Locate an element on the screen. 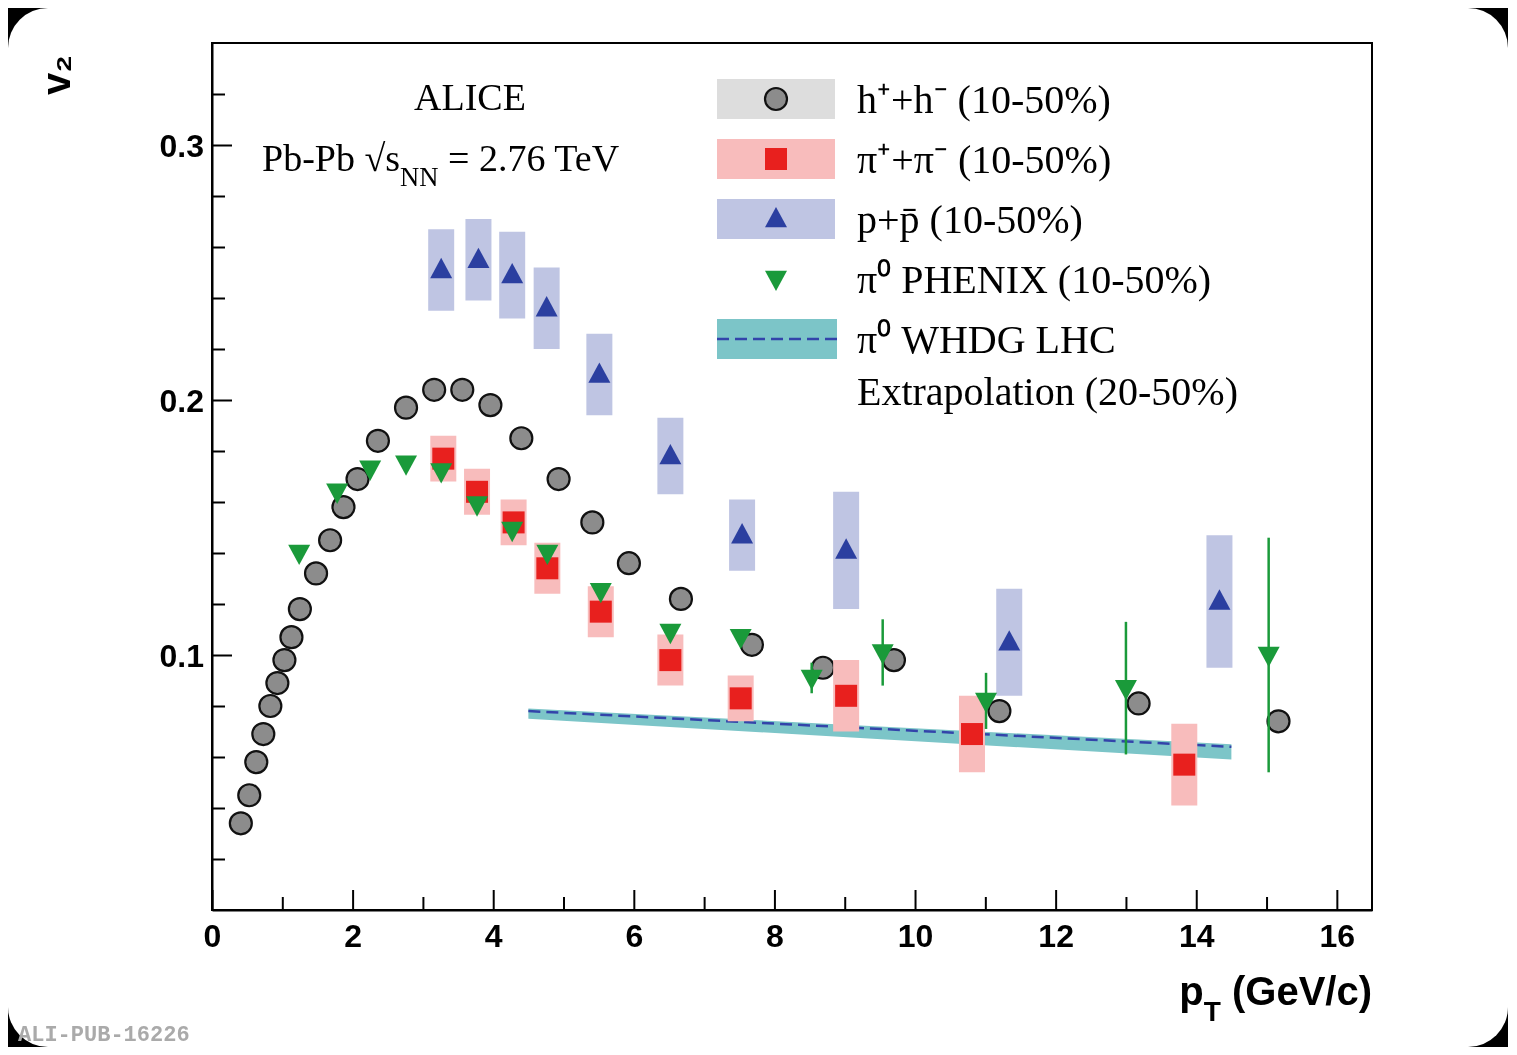  annotation: Pb-Pb √s$_{NN}$ = 2.76 TeV is located at coordinates (441, 164).